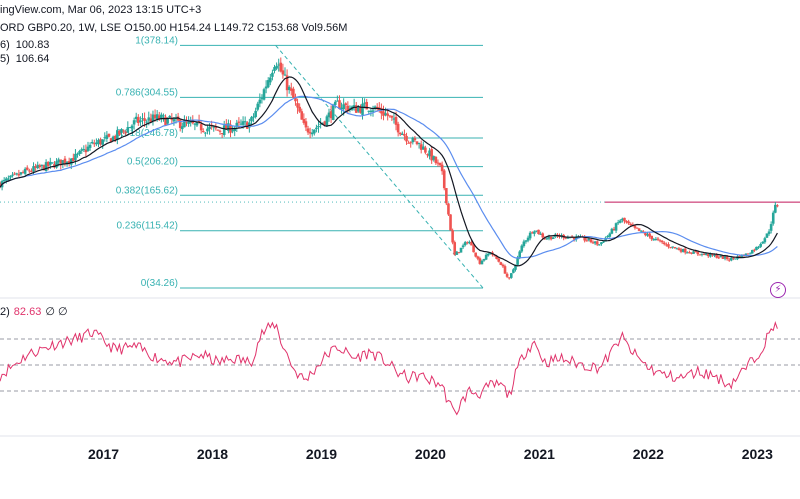 This screenshot has height=499, width=800. I want to click on fib-level-label: 0.382(165.62), so click(147, 190).